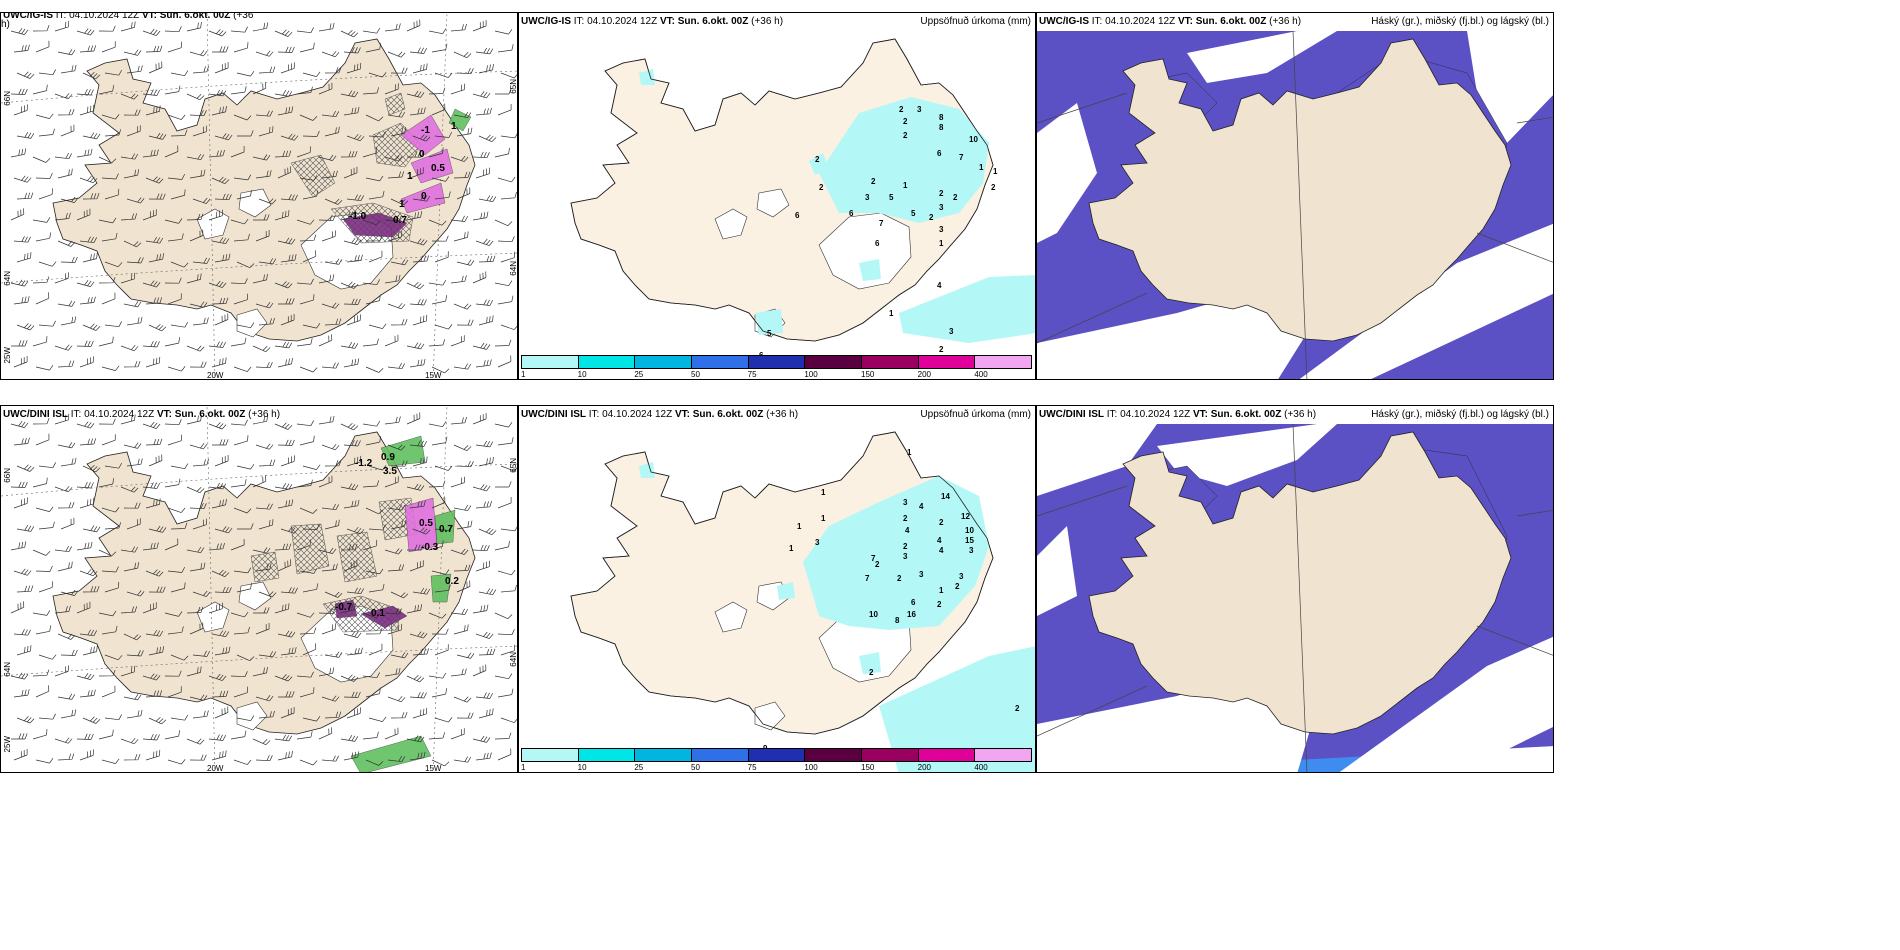  I want to click on field-label: Uppsöfnuð úrkoma (mm), so click(975, 21).